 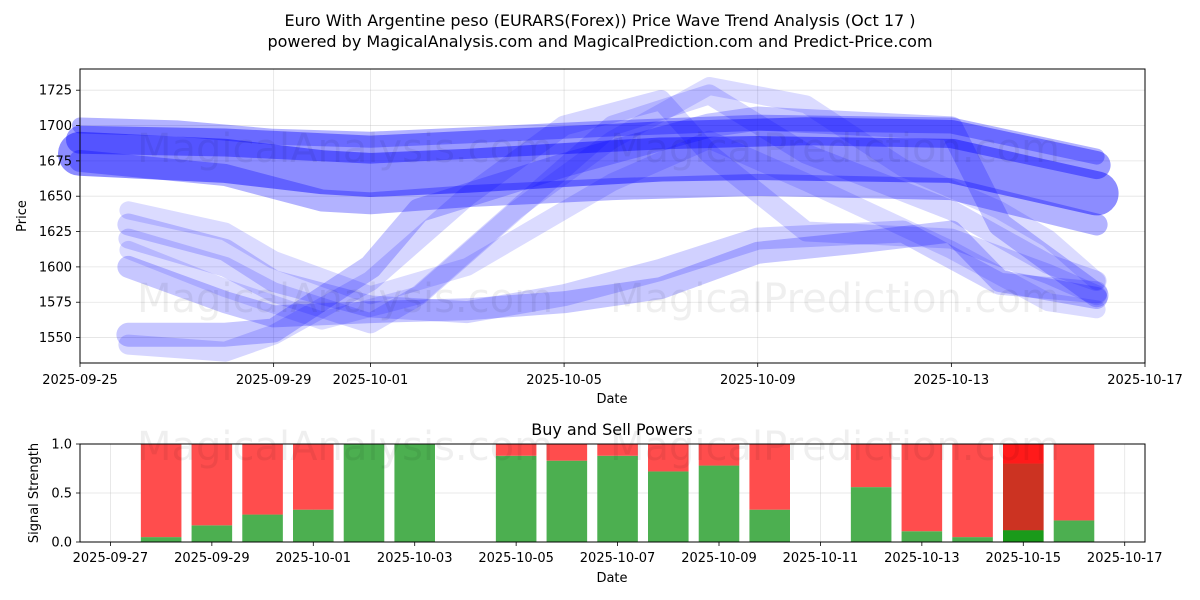 What do you see at coordinates (516, 558) in the screenshot?
I see `signal-x-tick-label-4: 2025-10-05` at bounding box center [516, 558].